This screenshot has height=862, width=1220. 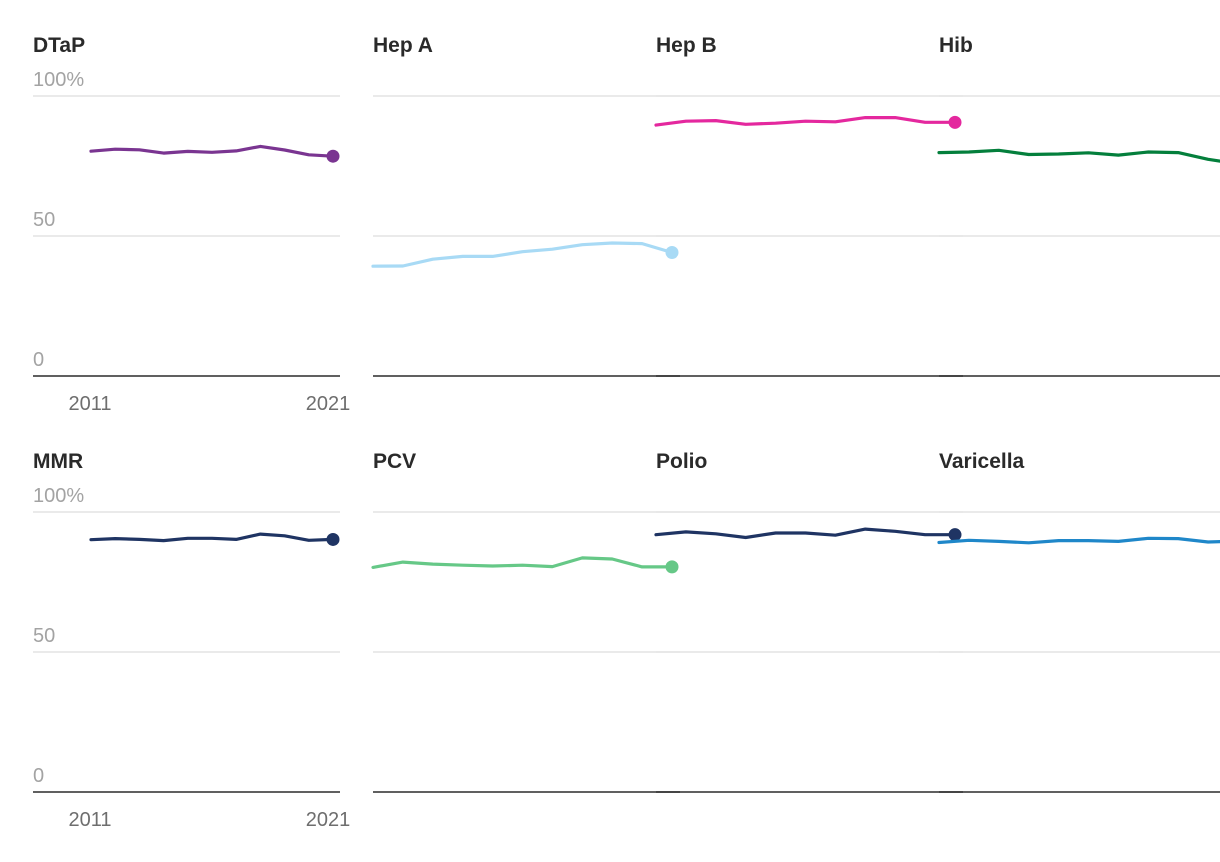 I want to click on panel-title: Hib, so click(x=956, y=45).